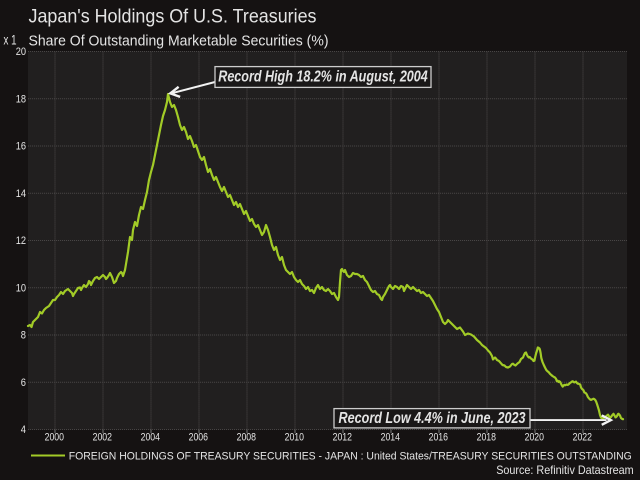 The width and height of the screenshot is (640, 480). What do you see at coordinates (173, 16) in the screenshot?
I see `svg-text:Japan's Holdings Of U.S. Treas: Japan's Holdings Of U.S. Treasuries` at bounding box center [173, 16].